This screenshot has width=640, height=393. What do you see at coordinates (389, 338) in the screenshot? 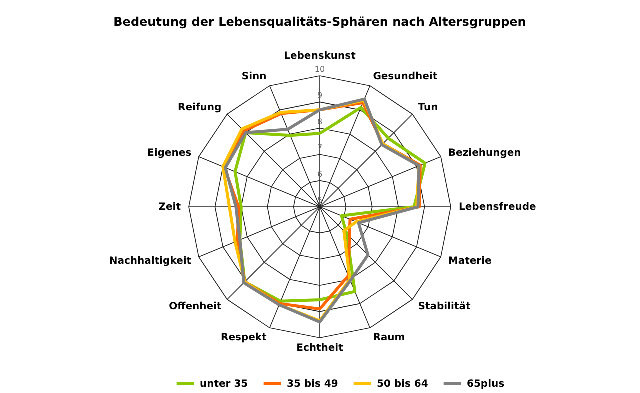
I see `spoke-label: Raum` at bounding box center [389, 338].